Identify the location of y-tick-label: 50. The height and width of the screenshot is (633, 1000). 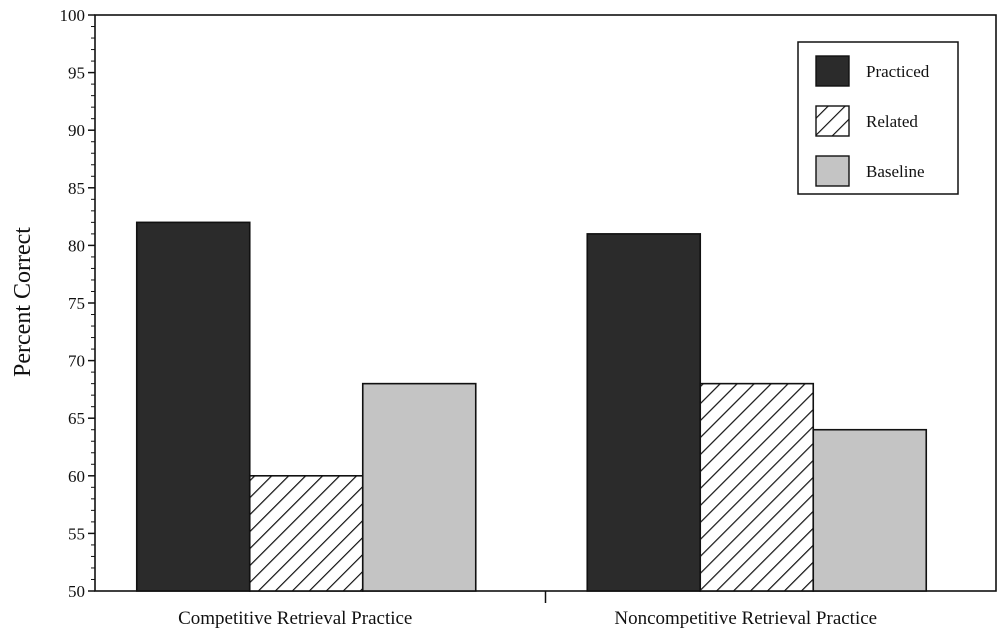
(76, 591).